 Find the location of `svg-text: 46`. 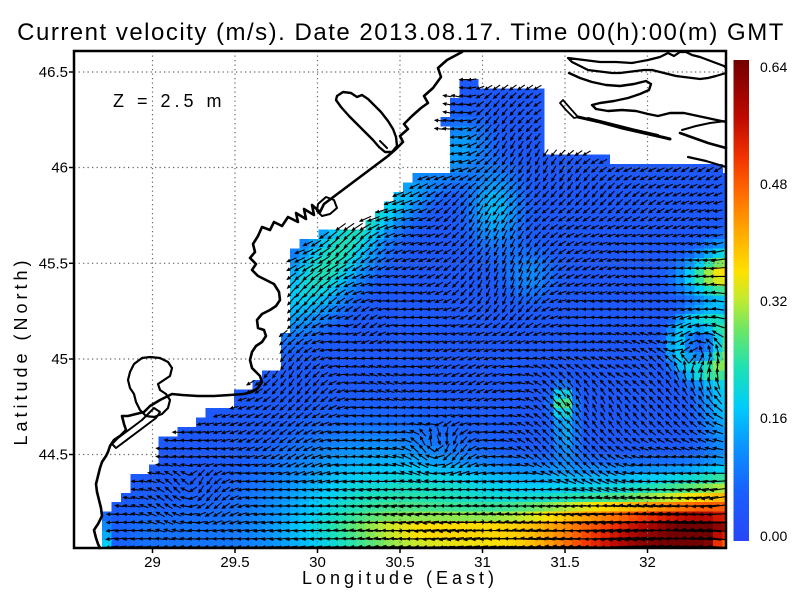

svg-text: 46 is located at coordinates (59, 168).